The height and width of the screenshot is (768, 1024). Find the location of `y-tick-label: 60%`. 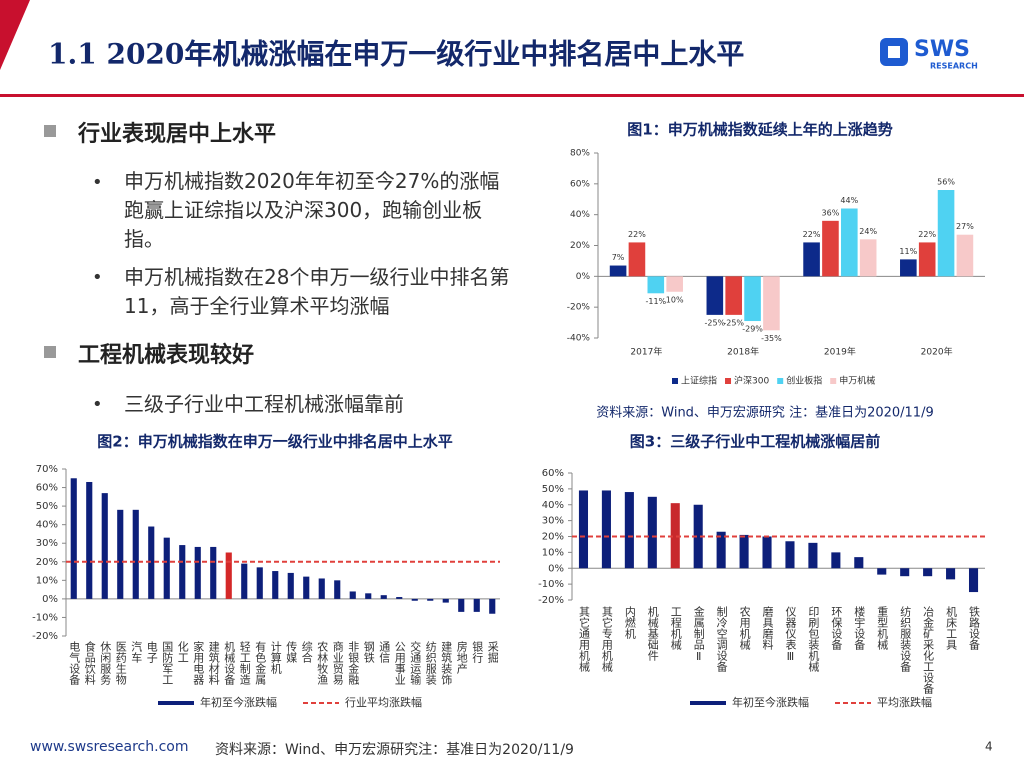

y-tick-label: 60% is located at coordinates (580, 184).